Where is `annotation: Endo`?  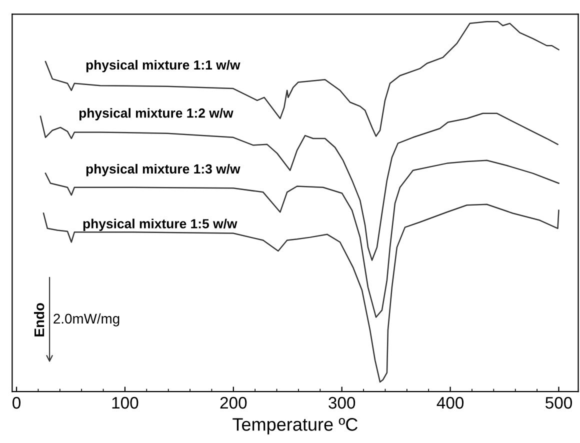 annotation: Endo is located at coordinates (39, 319).